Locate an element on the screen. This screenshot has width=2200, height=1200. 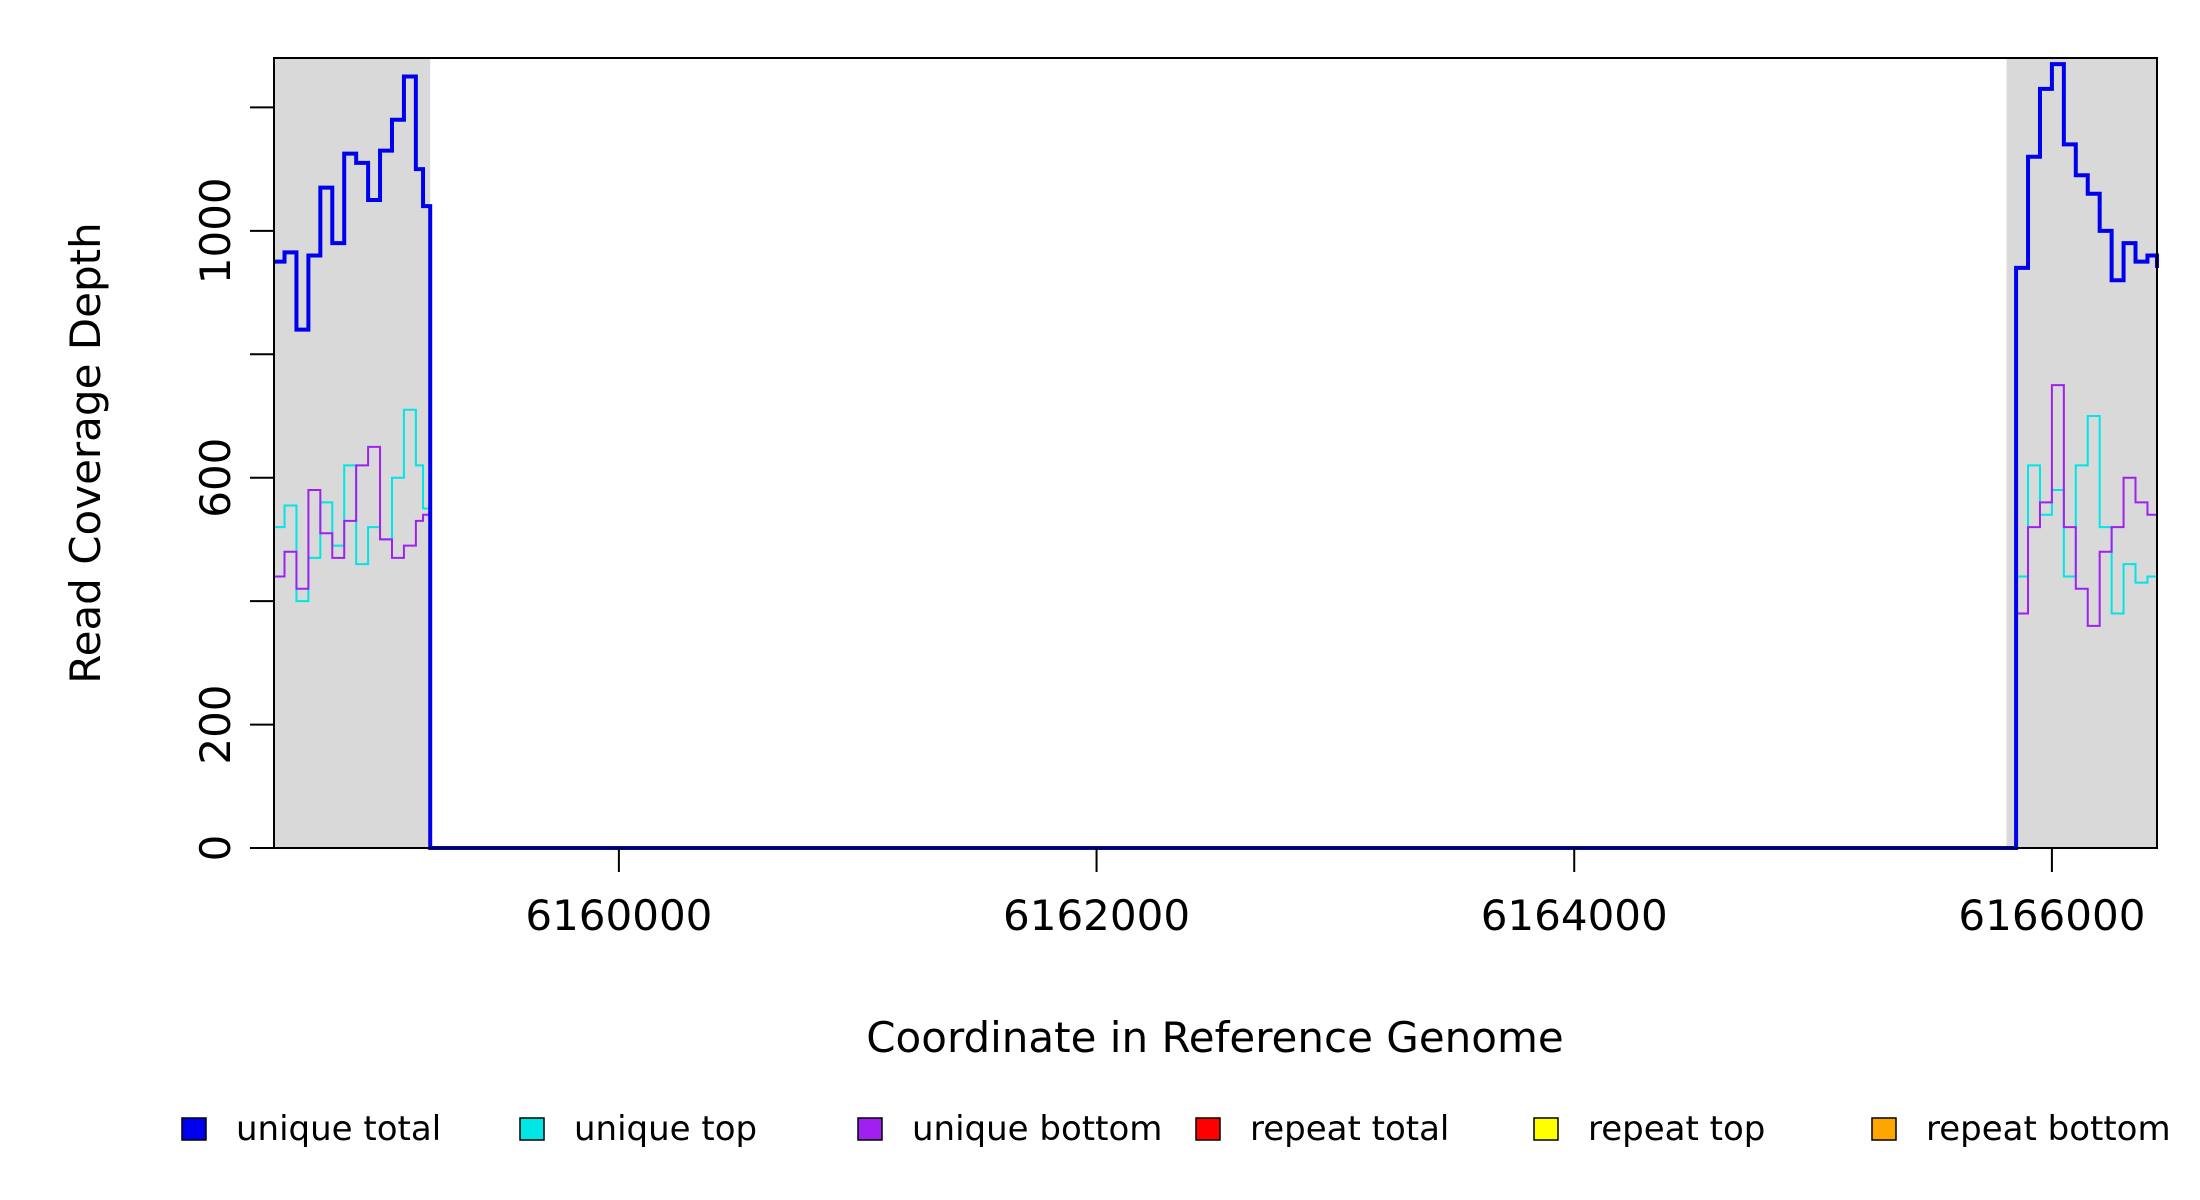
y-tick-label-0: 0 is located at coordinates (215, 848).